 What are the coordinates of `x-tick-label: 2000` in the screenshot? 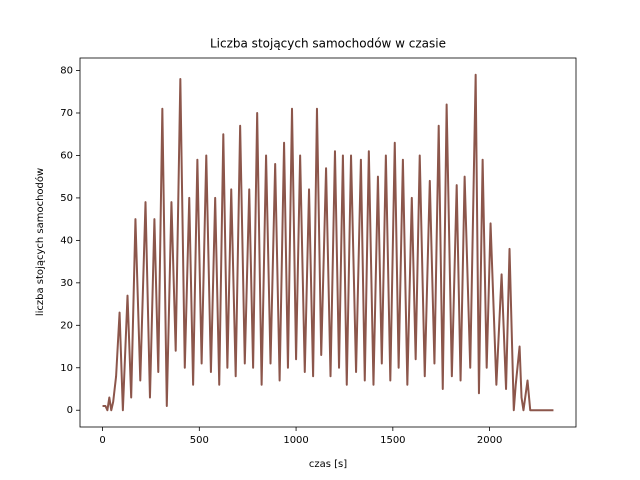 It's located at (489, 440).